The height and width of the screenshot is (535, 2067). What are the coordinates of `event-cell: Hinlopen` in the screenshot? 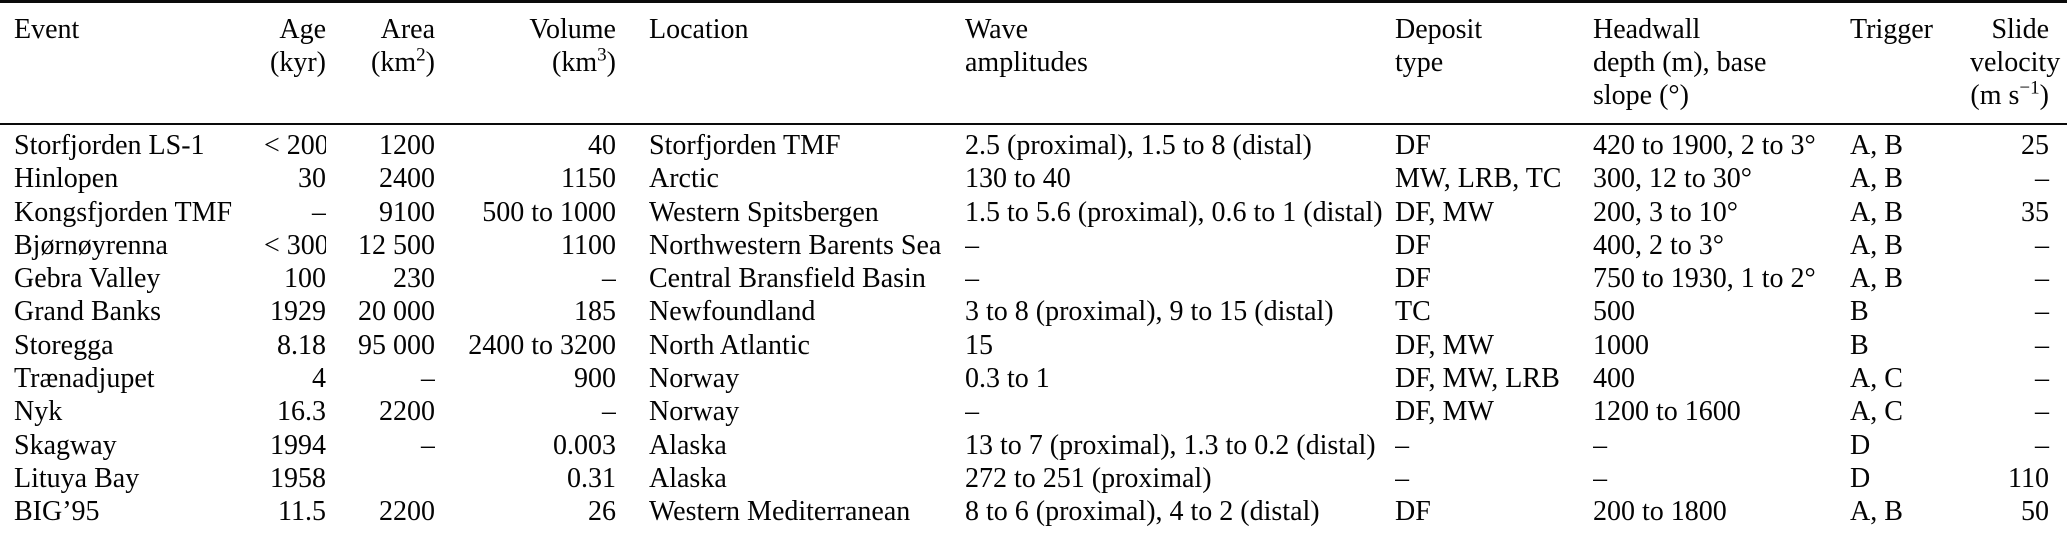 It's located at (66, 179).